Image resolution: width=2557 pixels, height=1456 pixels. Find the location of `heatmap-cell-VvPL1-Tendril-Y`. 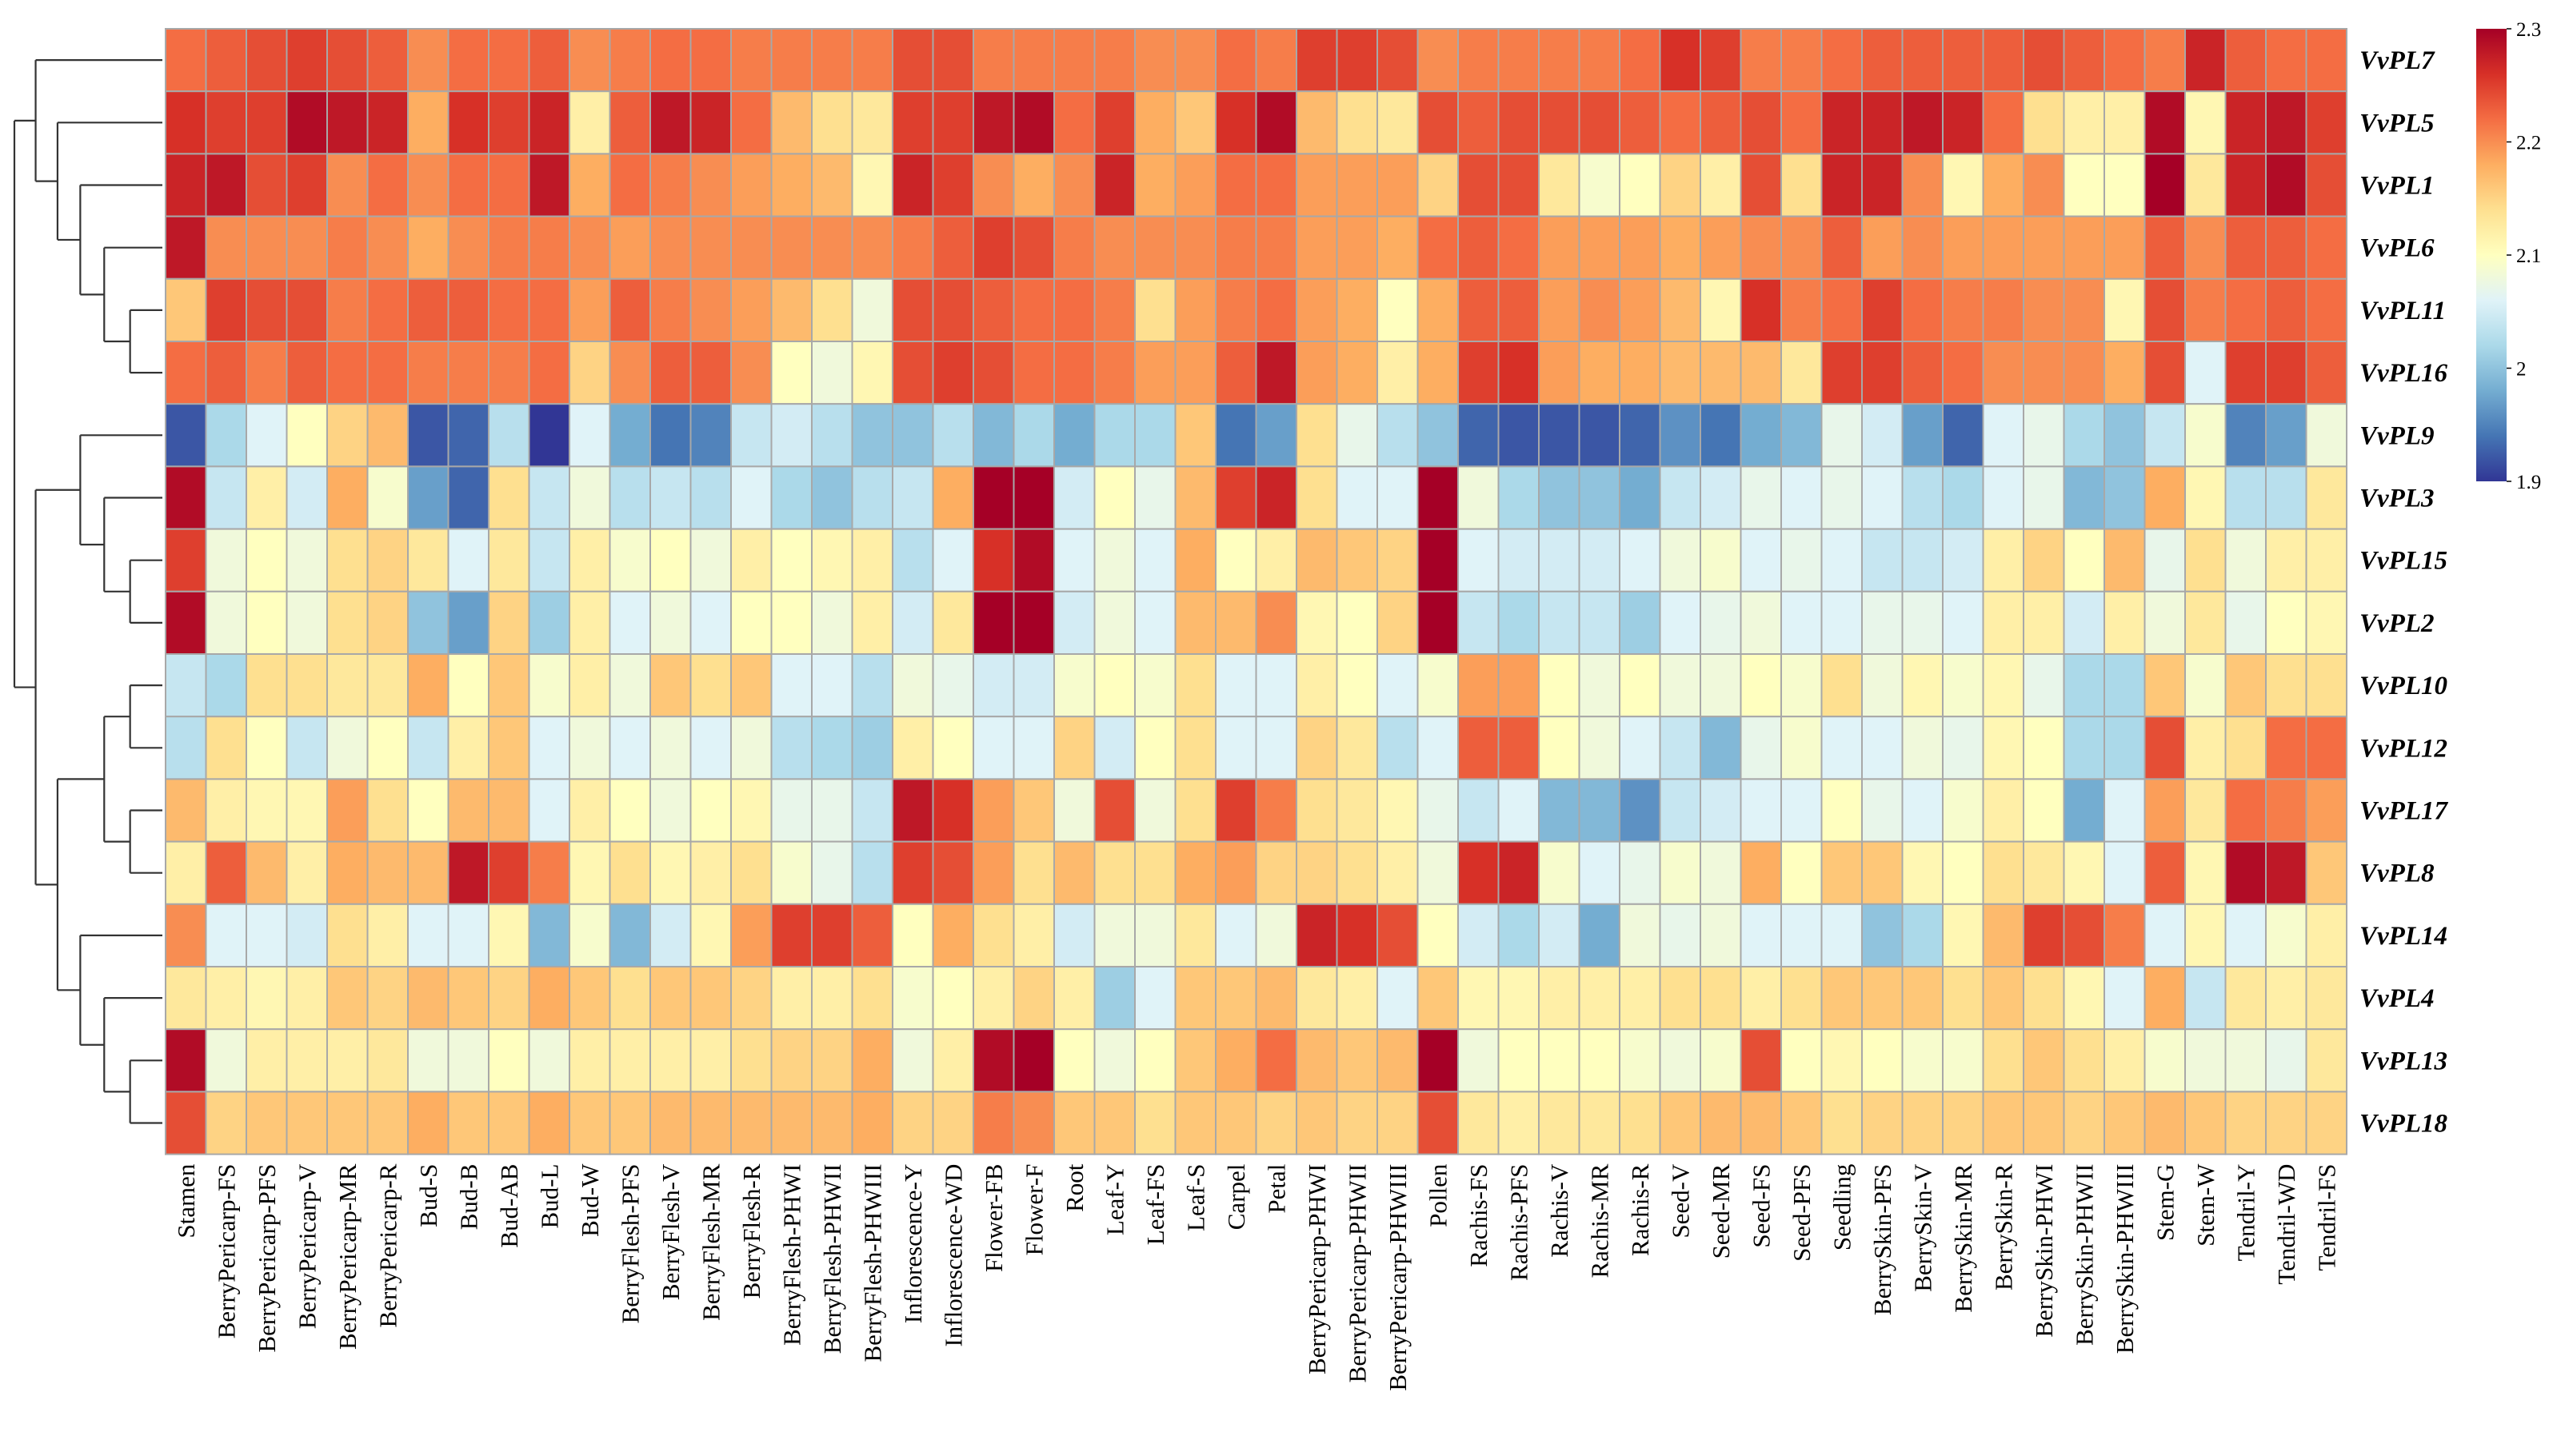

heatmap-cell-VvPL1-Tendril-Y is located at coordinates (2245, 185).